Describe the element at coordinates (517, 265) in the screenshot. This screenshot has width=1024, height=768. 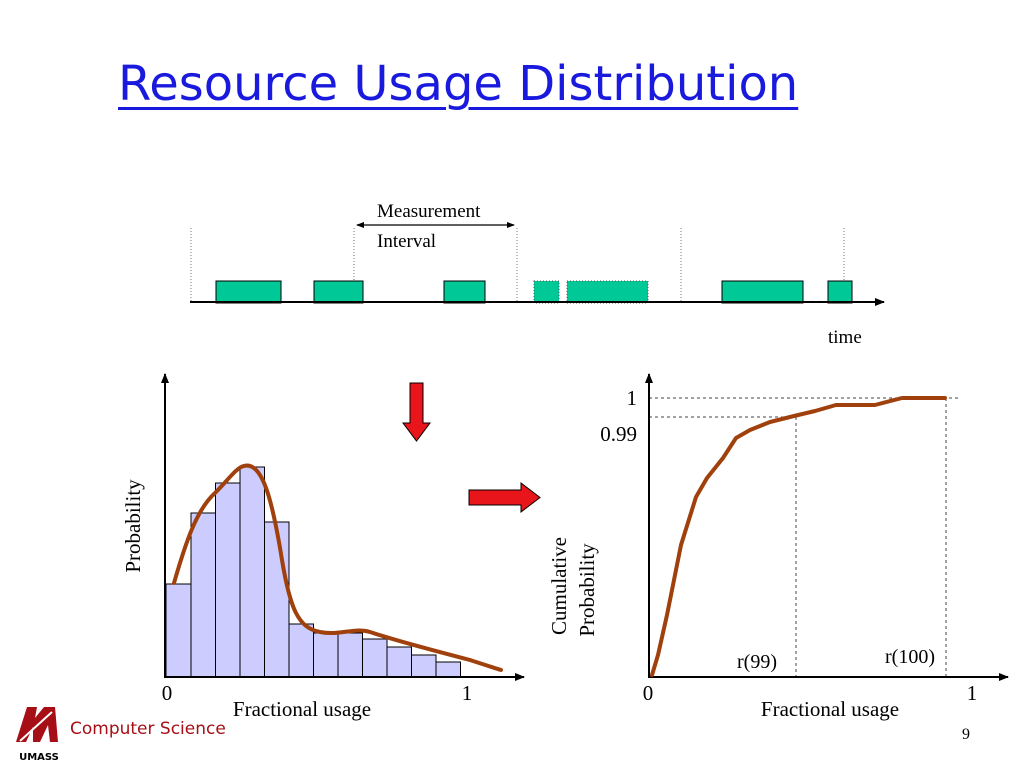
I see `timeline-guides` at that location.